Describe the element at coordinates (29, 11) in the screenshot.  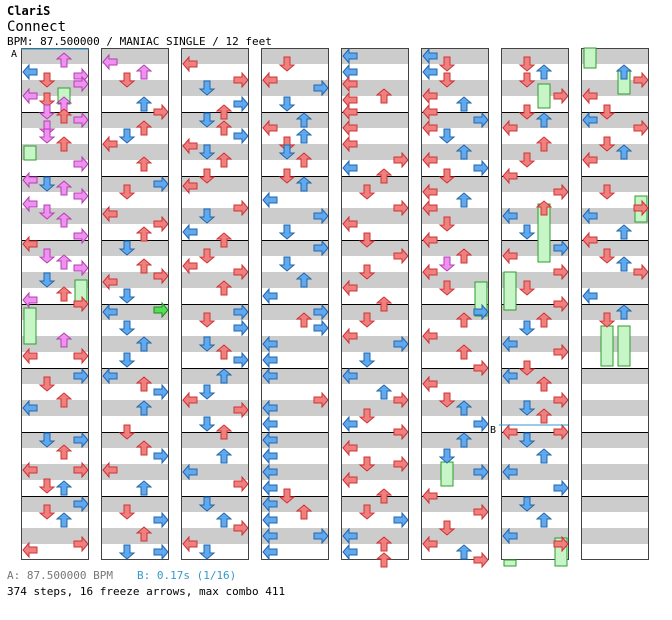
I see `artist-name: ClariS` at that location.